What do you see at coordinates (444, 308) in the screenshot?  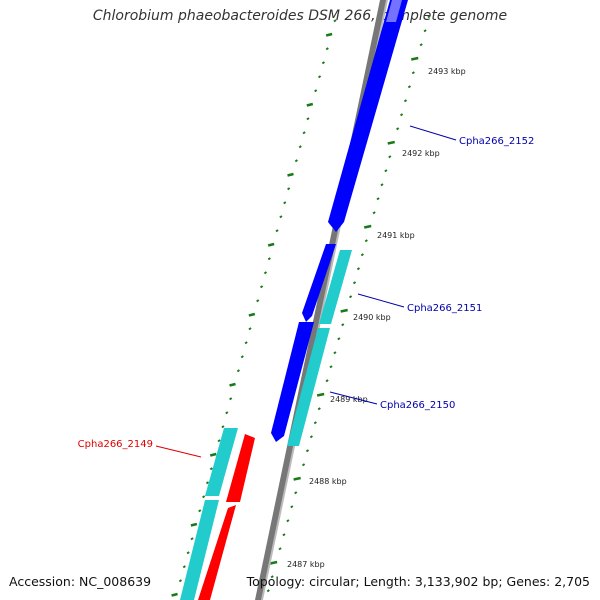 I see `gene-label: Cpha266_2151` at bounding box center [444, 308].